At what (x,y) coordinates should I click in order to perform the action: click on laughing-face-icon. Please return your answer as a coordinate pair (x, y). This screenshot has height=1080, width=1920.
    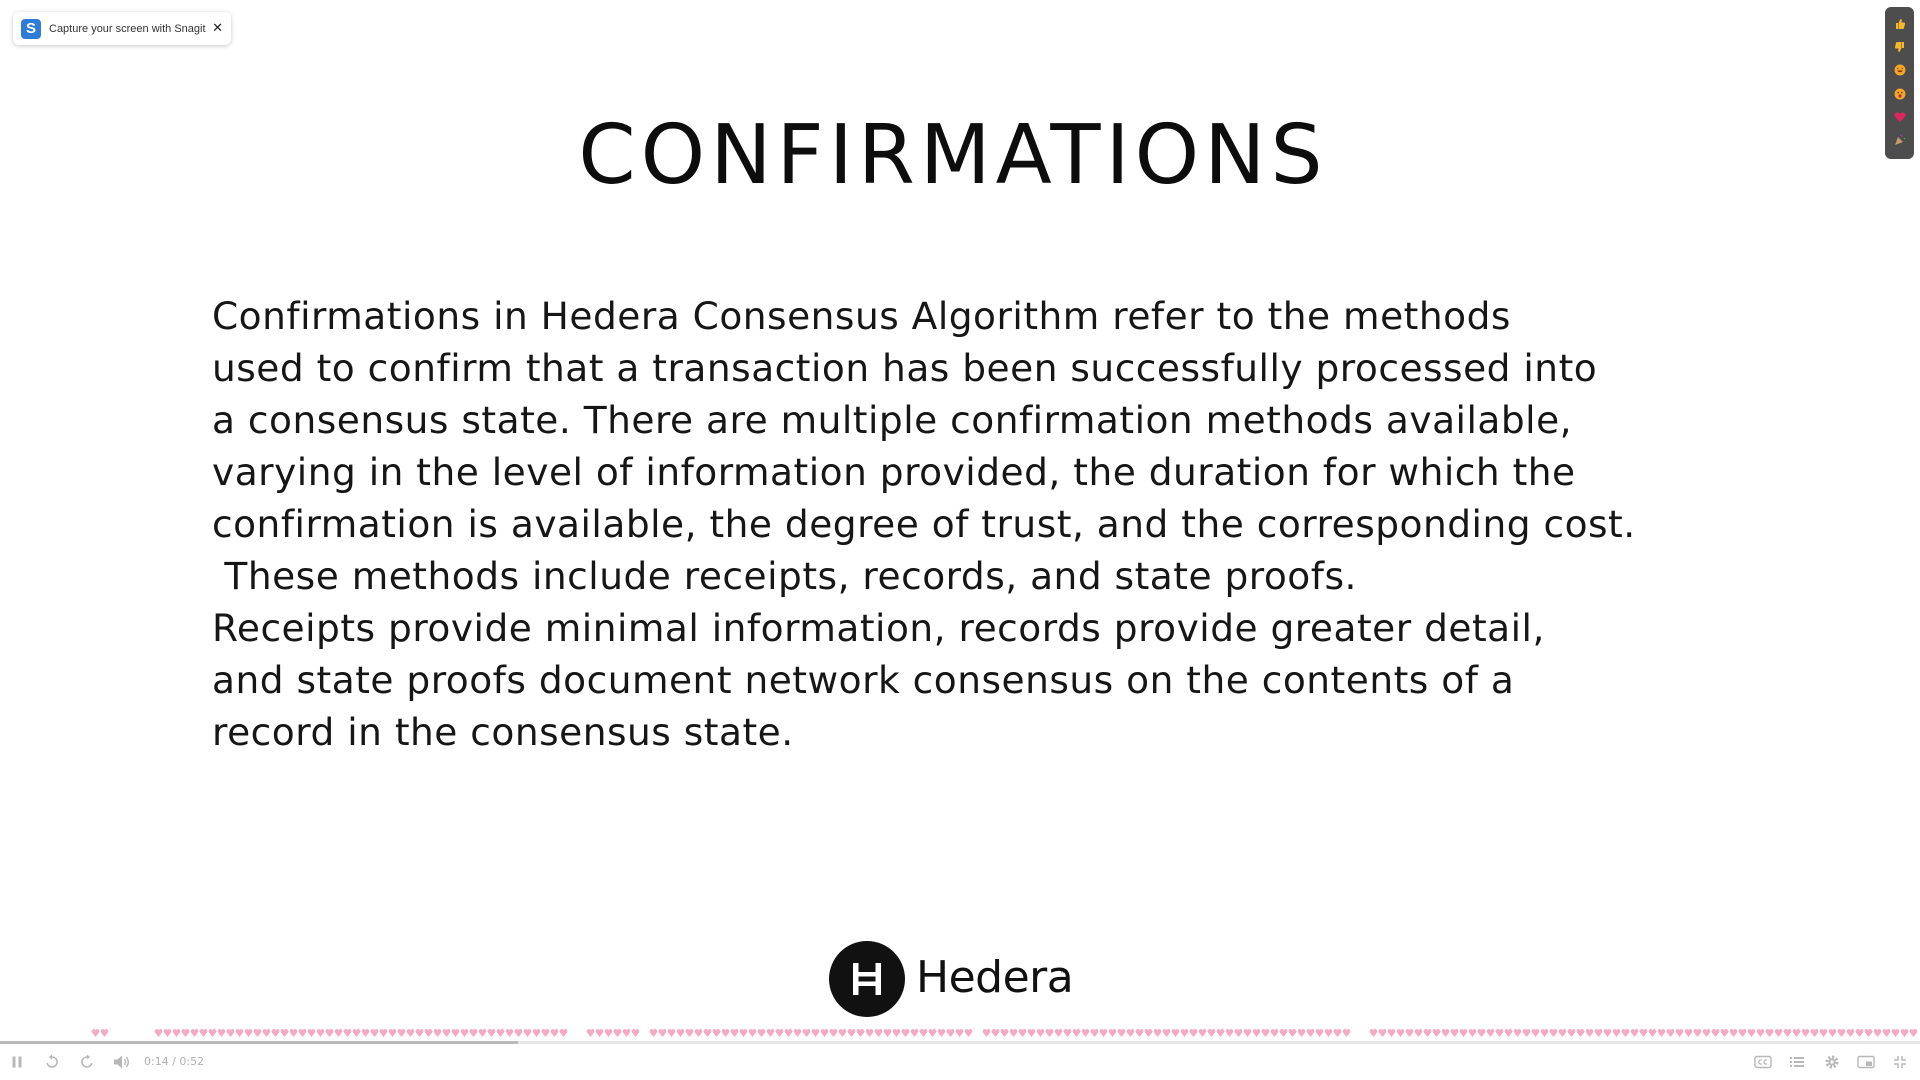
    Looking at the image, I should click on (1900, 71).